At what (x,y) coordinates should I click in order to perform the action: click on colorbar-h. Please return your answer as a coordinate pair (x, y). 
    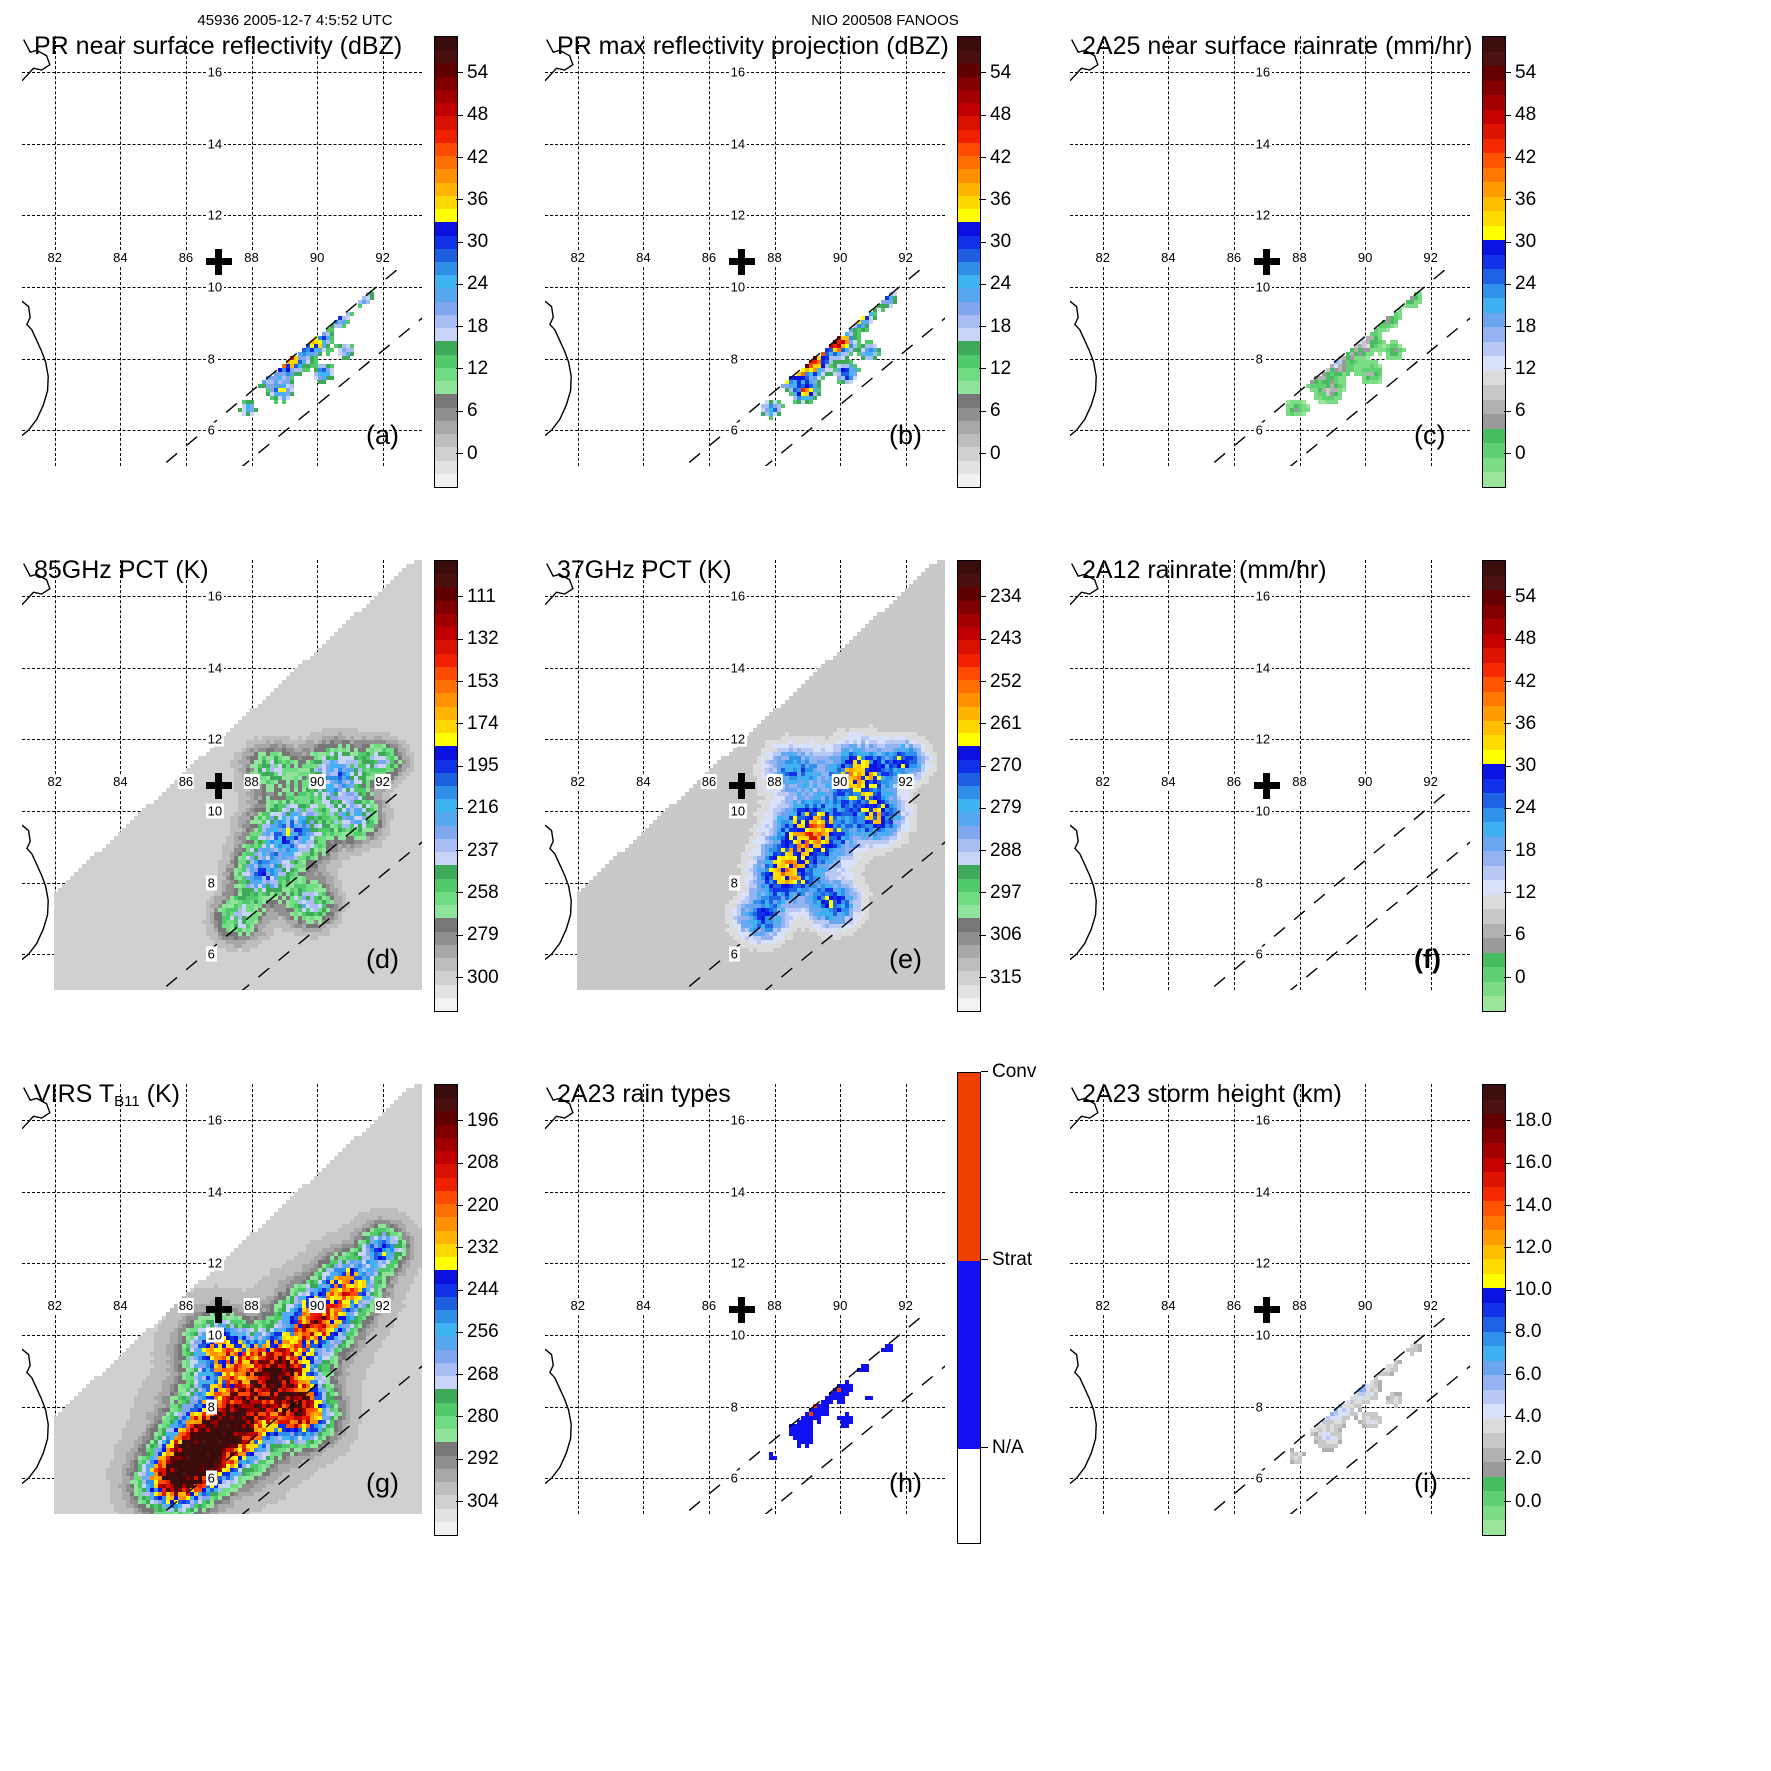
    Looking at the image, I should click on (969, 1308).